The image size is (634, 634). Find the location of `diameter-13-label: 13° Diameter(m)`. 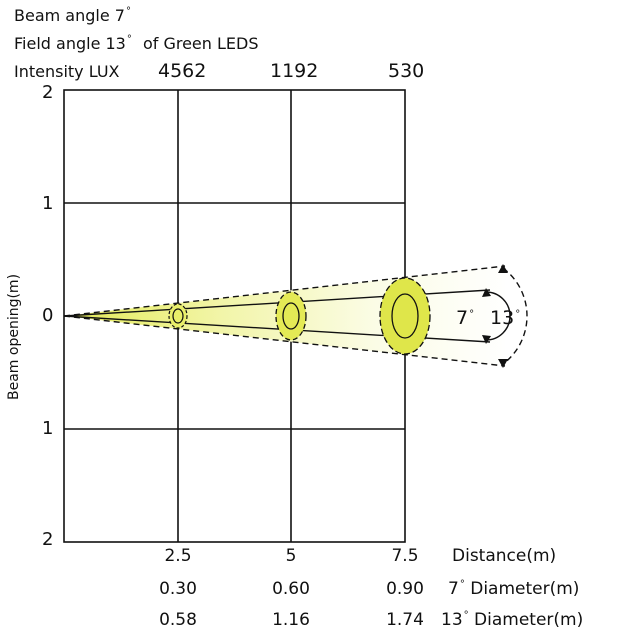

diameter-13-label: 13° Diameter(m) is located at coordinates (512, 620).